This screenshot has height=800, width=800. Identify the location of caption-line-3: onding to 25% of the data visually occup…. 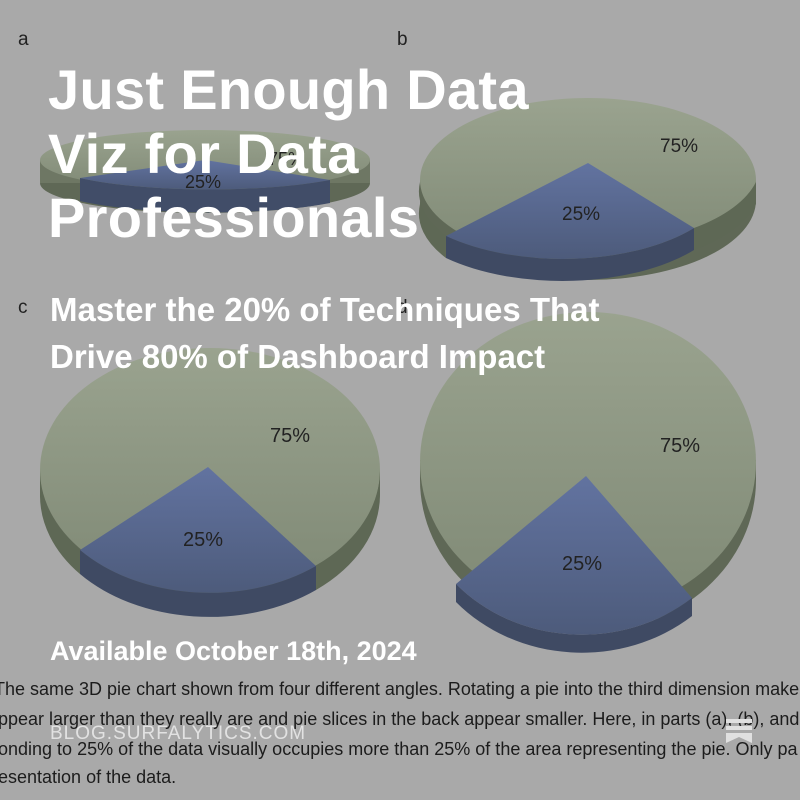
(399, 749).